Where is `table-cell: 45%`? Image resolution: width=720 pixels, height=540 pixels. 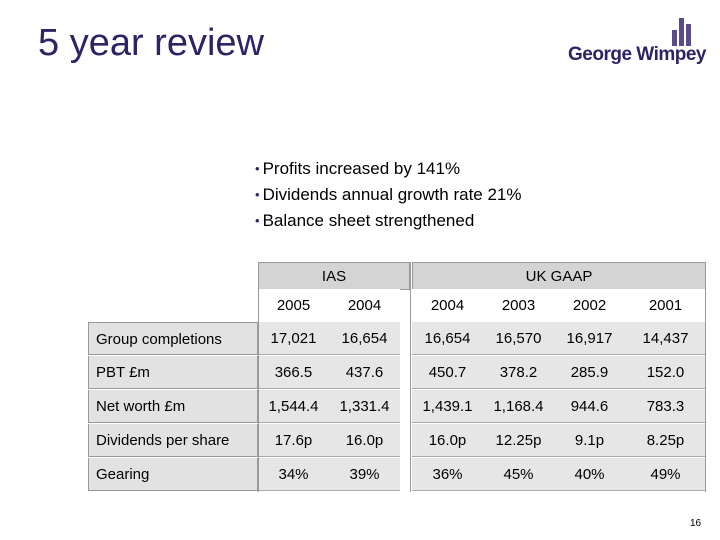 table-cell: 45% is located at coordinates (518, 474).